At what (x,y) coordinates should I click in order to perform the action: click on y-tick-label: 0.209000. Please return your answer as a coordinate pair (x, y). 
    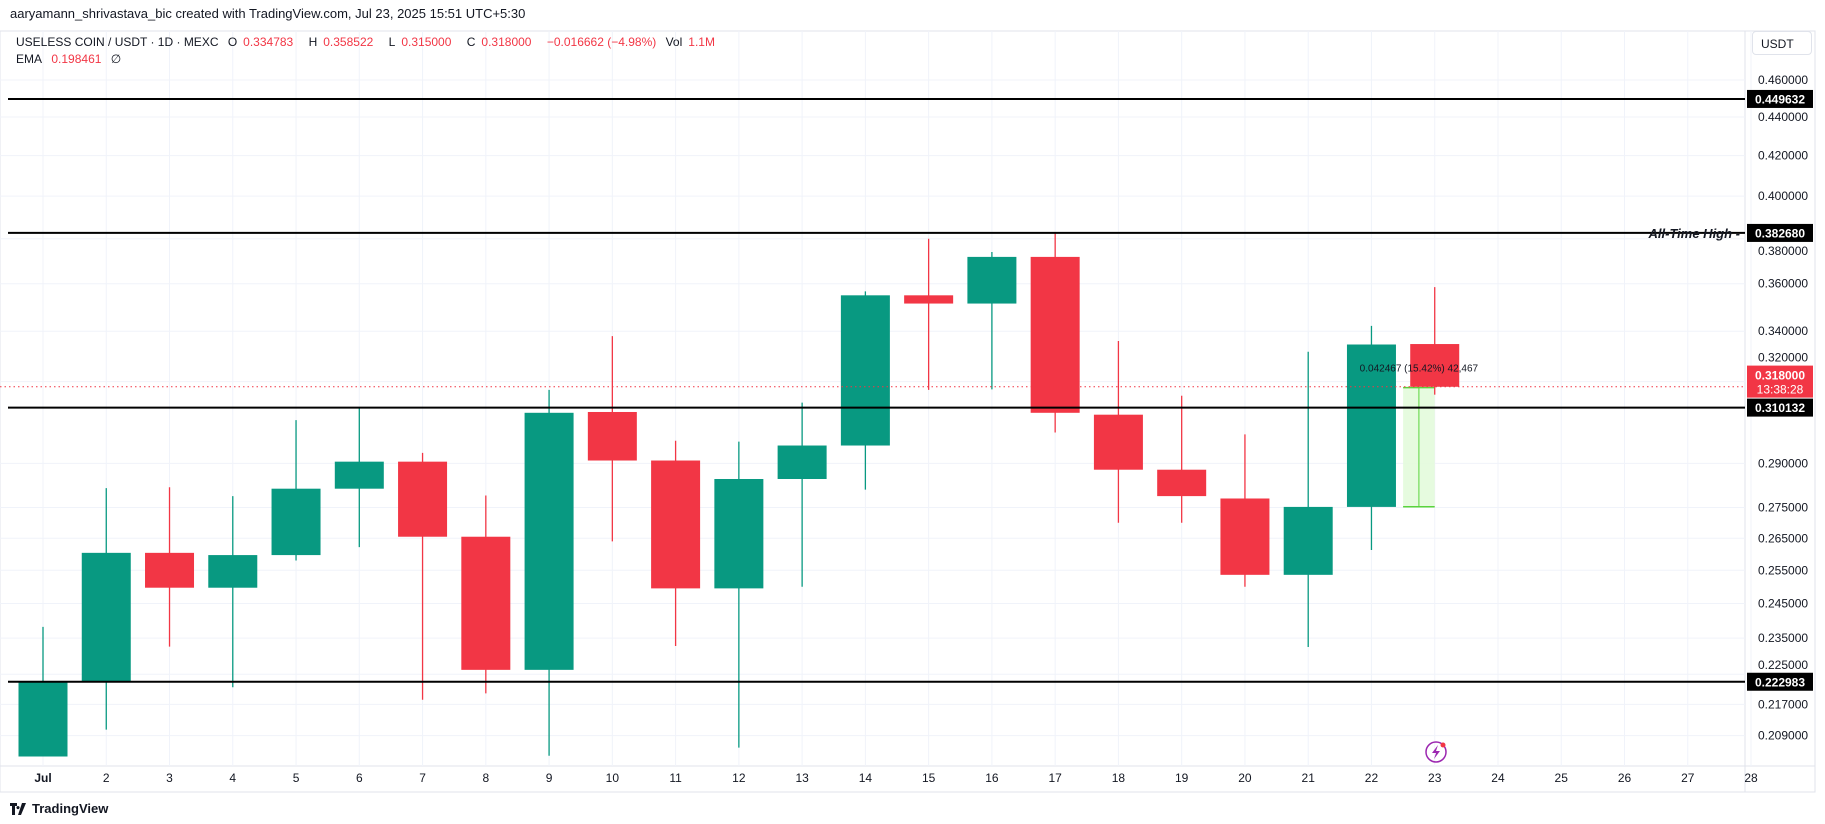
    Looking at the image, I should click on (1783, 736).